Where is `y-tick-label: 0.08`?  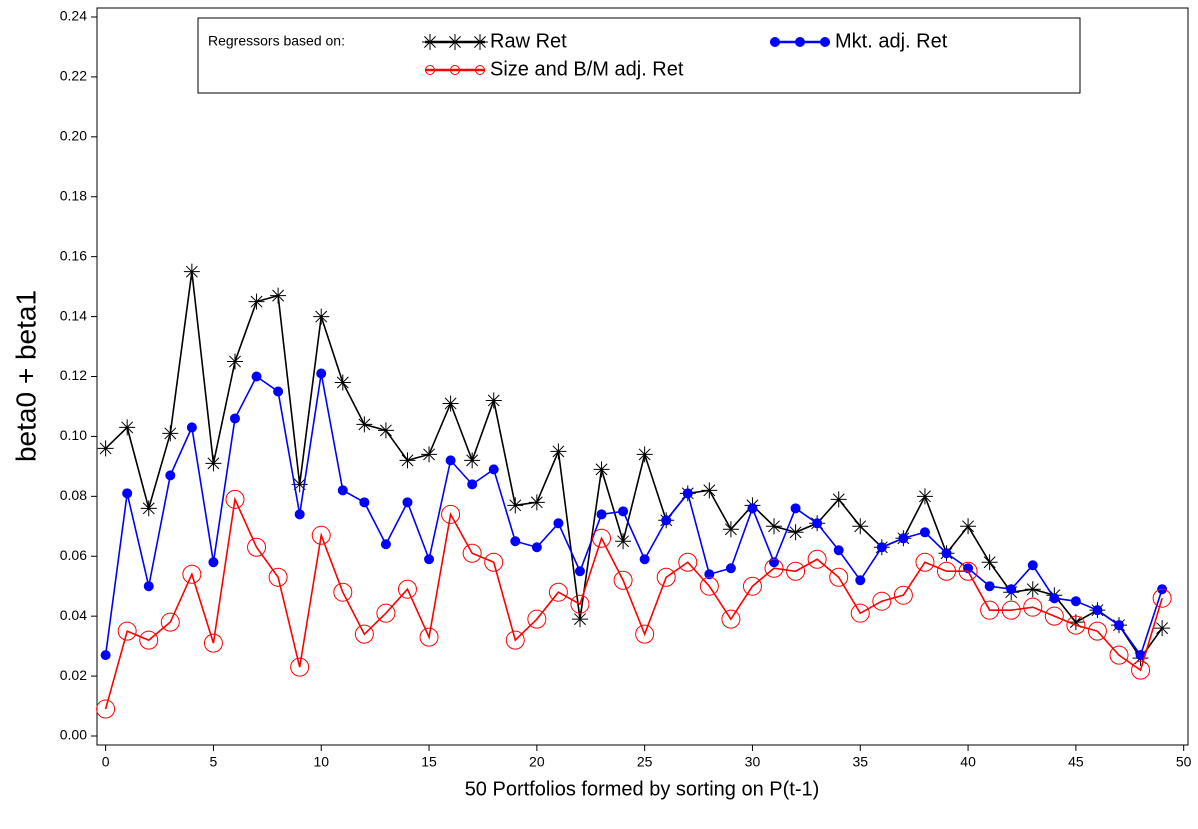
y-tick-label: 0.08 is located at coordinates (73, 495).